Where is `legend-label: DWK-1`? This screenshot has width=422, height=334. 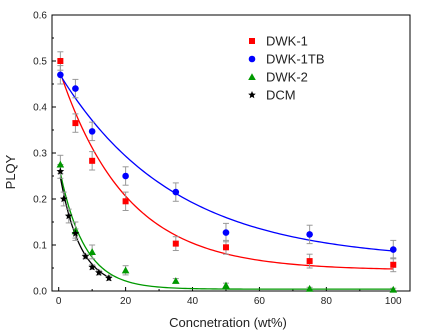 legend-label: DWK-1 is located at coordinates (287, 41).